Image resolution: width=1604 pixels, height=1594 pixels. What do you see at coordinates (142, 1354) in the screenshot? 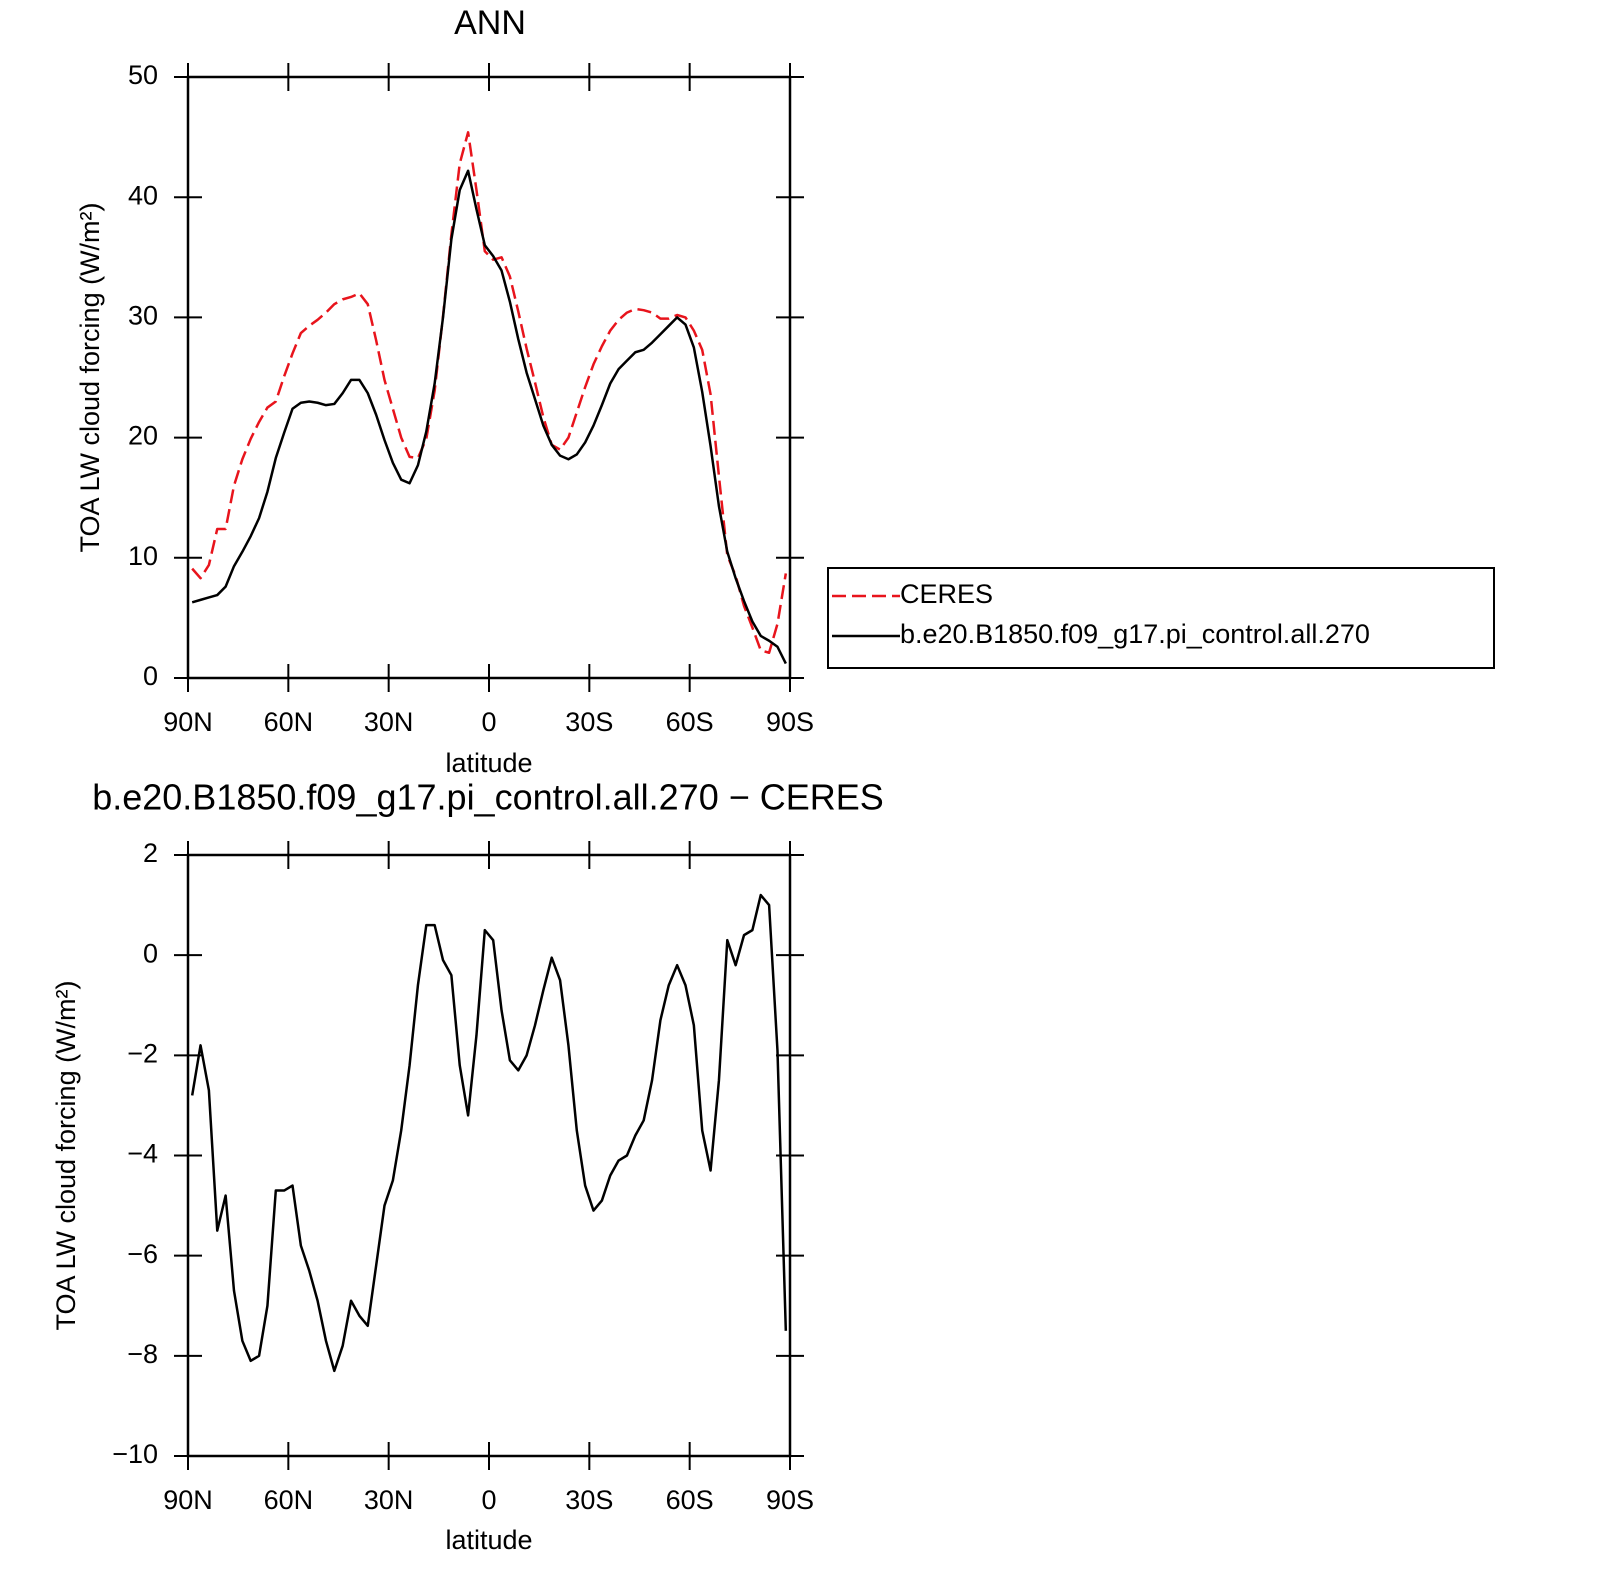
I see `y-tick-label: −8` at bounding box center [142, 1354].